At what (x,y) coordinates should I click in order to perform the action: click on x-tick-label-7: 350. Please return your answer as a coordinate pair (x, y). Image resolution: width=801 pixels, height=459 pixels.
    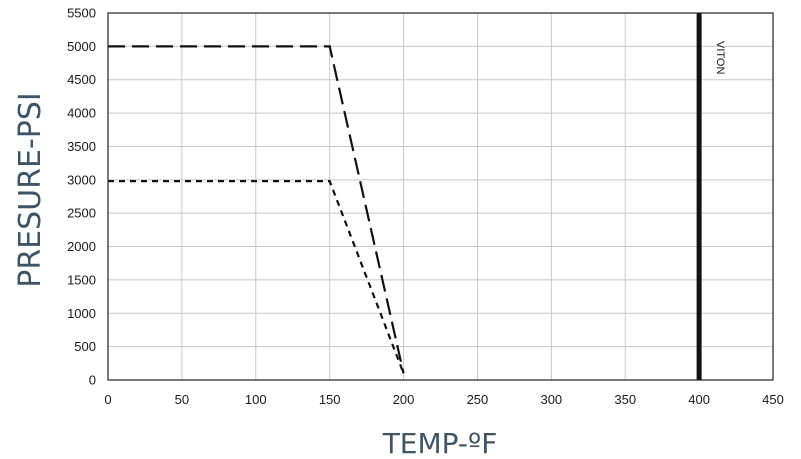
    Looking at the image, I should click on (625, 399).